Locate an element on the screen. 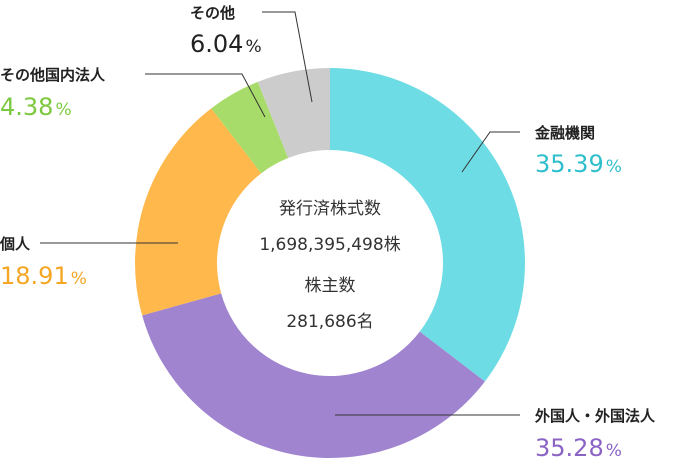 This screenshot has height=464, width=689. value-unit-financial-institutions: % is located at coordinates (614, 167).